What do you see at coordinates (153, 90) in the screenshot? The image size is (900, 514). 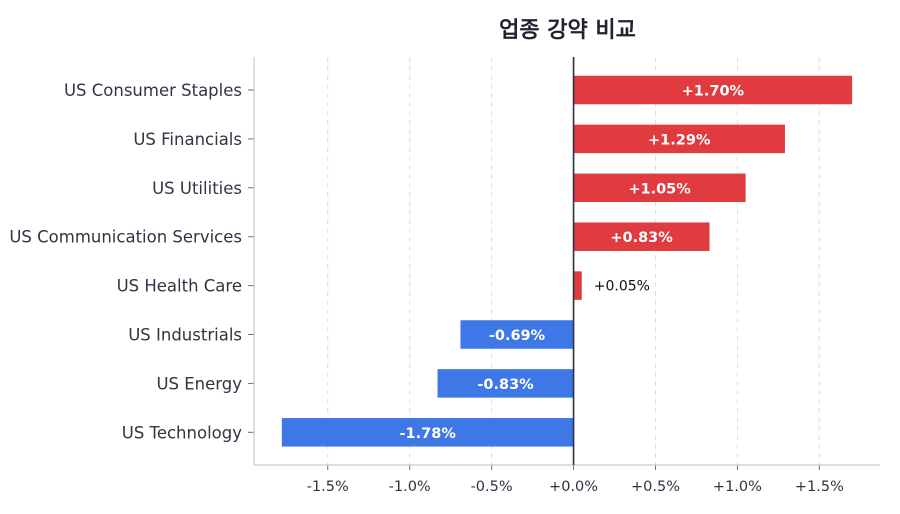 I see `category-label: US Consumer Staples` at bounding box center [153, 90].